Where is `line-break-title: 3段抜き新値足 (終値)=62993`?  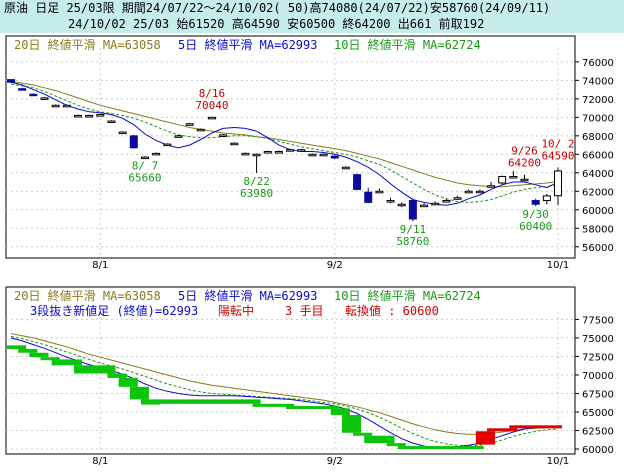
line-break-title: 3段抜き新値足 (終値)=62993 is located at coordinates (114, 310).